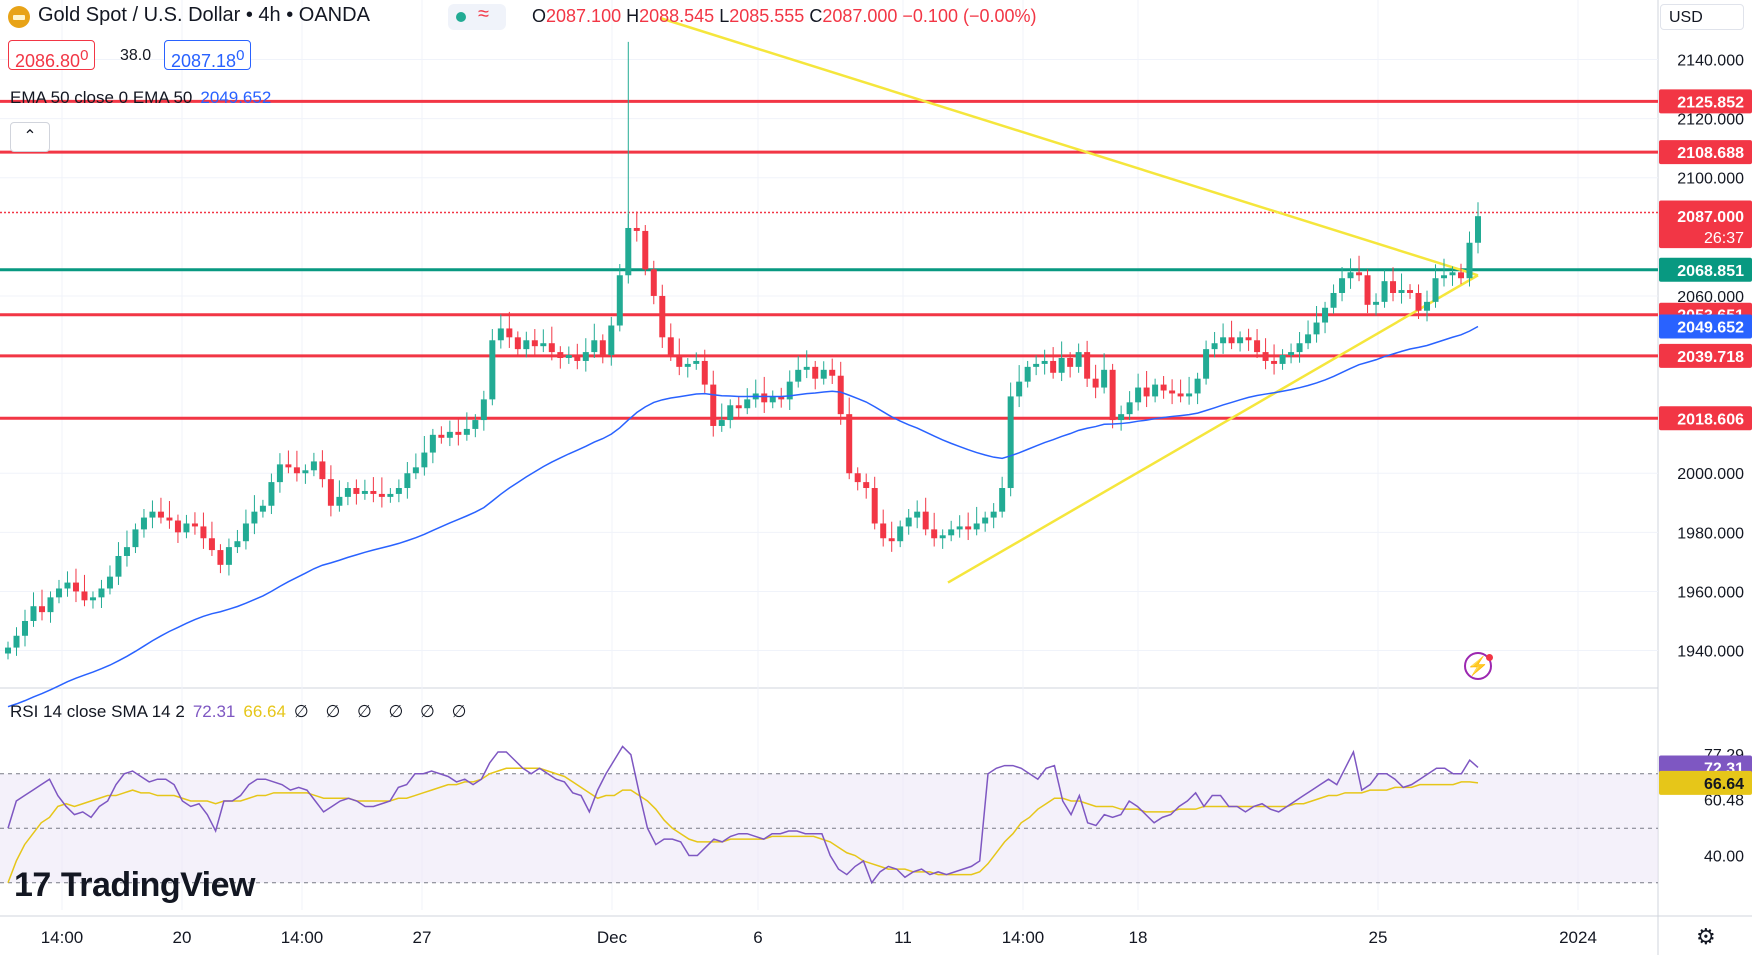 The height and width of the screenshot is (955, 1752). What do you see at coordinates (1710, 61) in the screenshot?
I see `price-tick-label: 2140.000` at bounding box center [1710, 61].